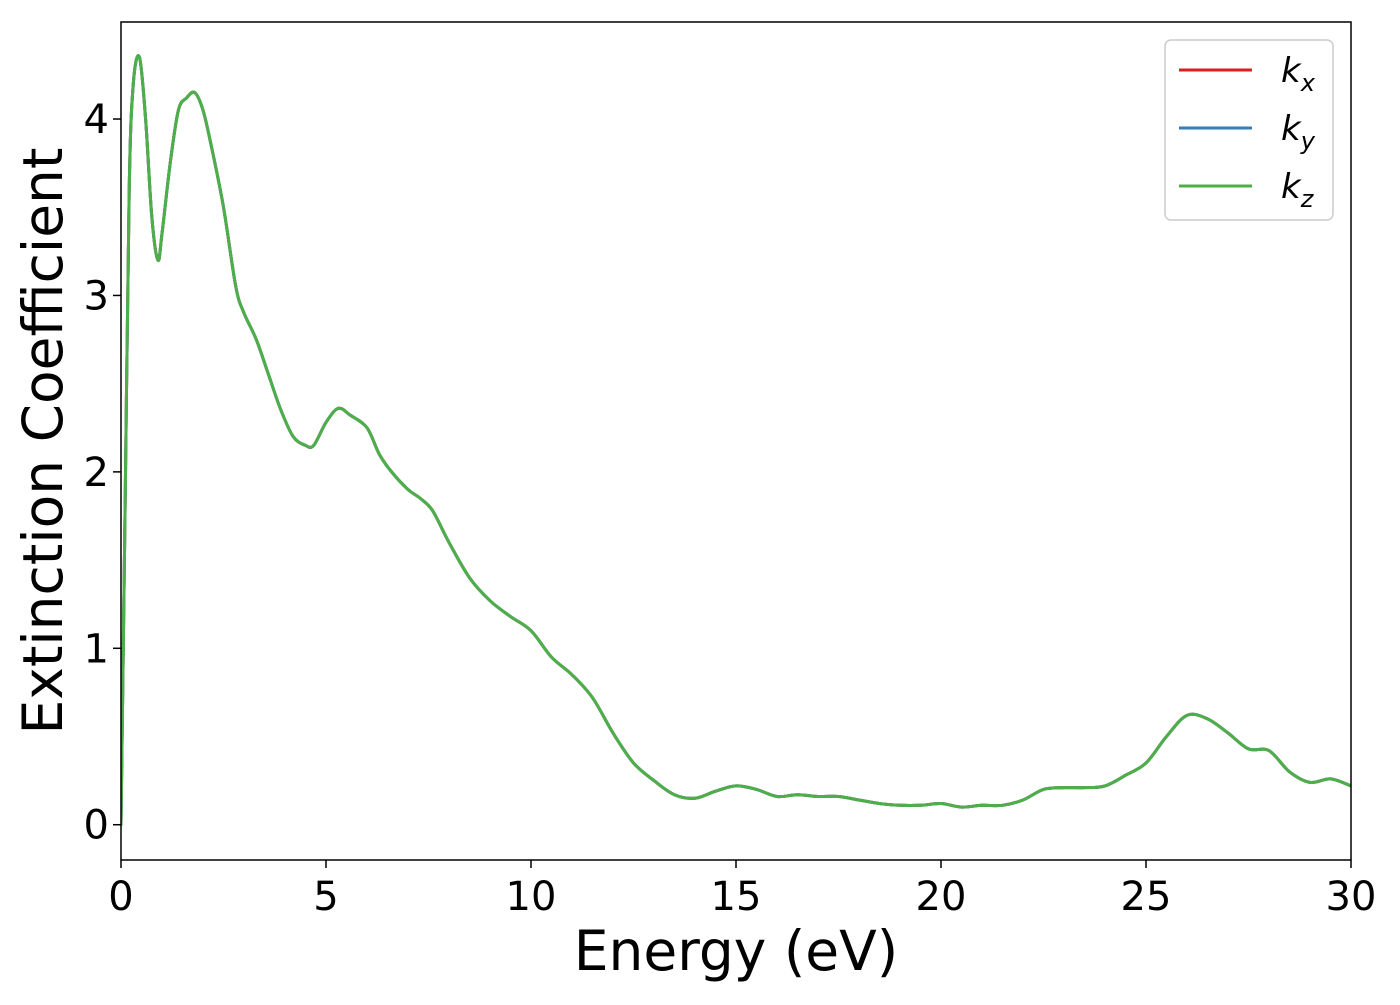 The height and width of the screenshot is (1005, 1400). Describe the element at coordinates (1351, 897) in the screenshot. I see `x-tick-label: 30` at that location.